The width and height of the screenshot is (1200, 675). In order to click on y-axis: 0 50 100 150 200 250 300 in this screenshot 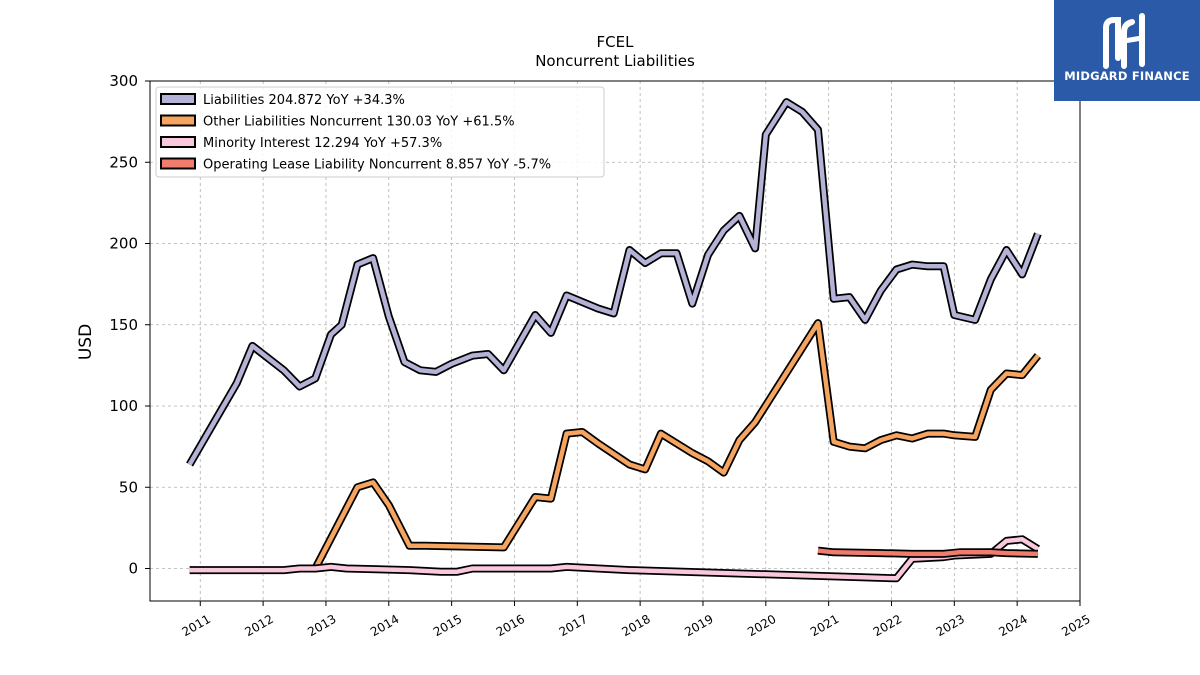, I will do `click(129, 325)`.